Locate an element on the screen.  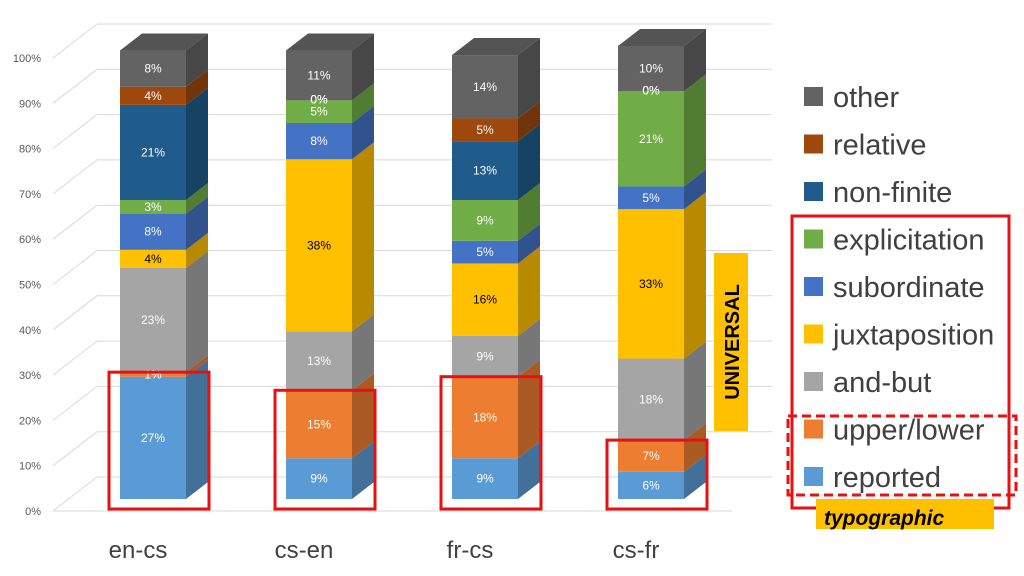
bar-segment-non-finite is located at coordinates (485, 171).